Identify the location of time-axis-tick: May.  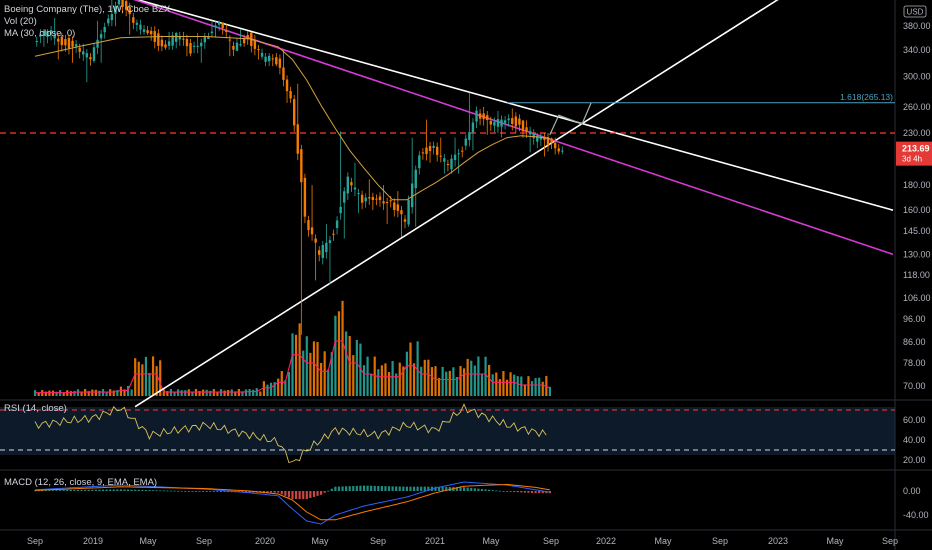
(320, 541).